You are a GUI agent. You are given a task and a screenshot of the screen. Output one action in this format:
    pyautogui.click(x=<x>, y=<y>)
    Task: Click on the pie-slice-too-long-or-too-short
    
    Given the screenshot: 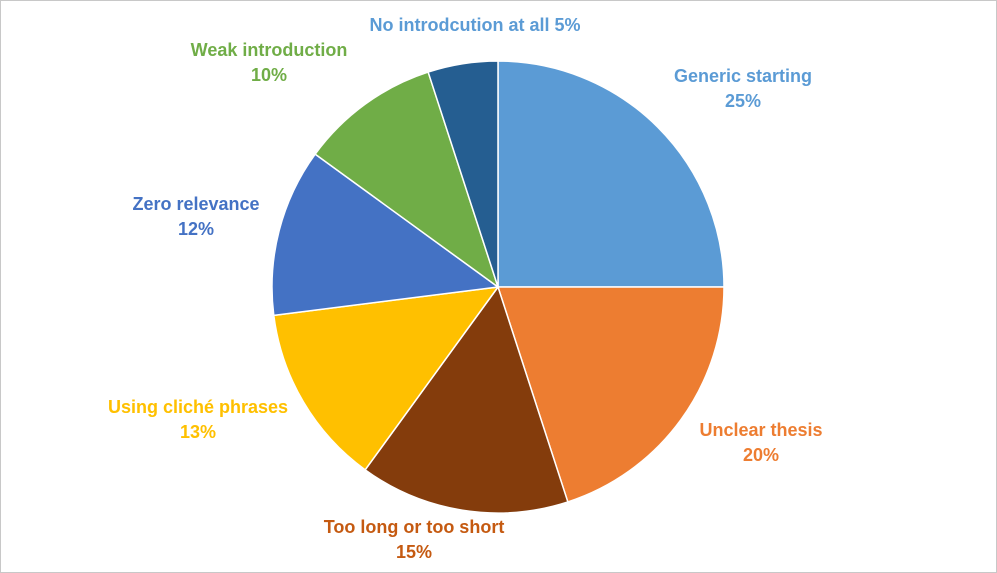 What is the action you would take?
    pyautogui.click(x=466, y=400)
    